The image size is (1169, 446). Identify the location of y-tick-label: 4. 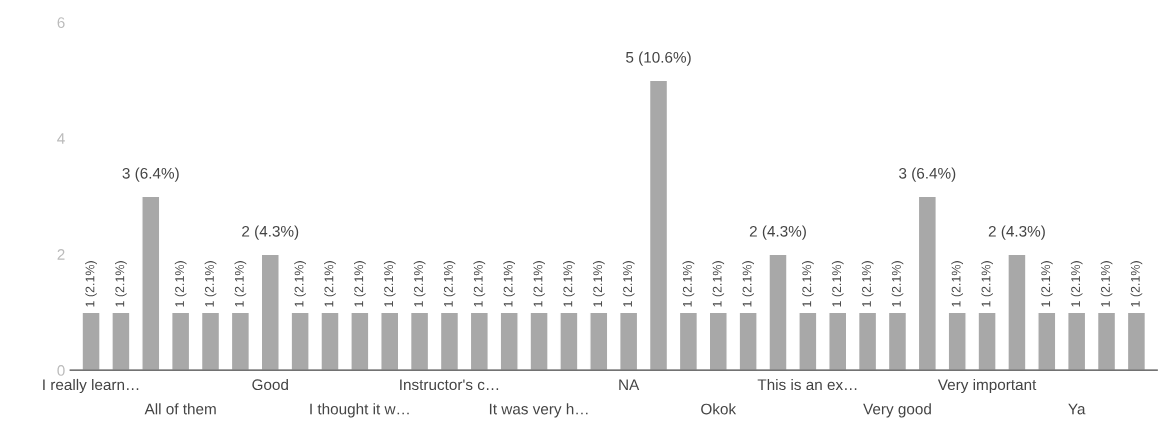
(61, 138).